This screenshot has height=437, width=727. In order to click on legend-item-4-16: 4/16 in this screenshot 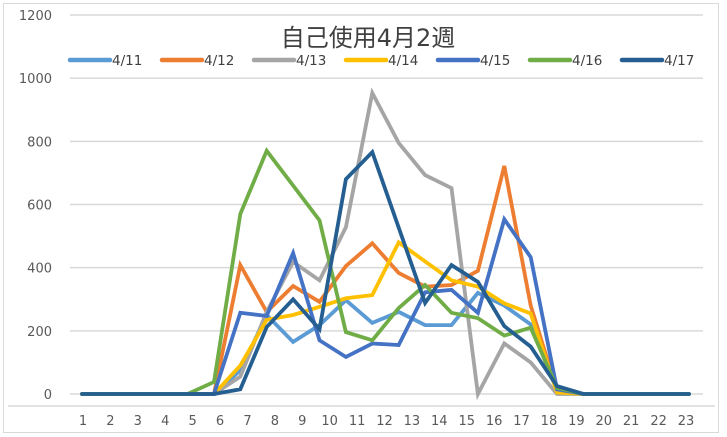, I will do `click(564, 61)`.